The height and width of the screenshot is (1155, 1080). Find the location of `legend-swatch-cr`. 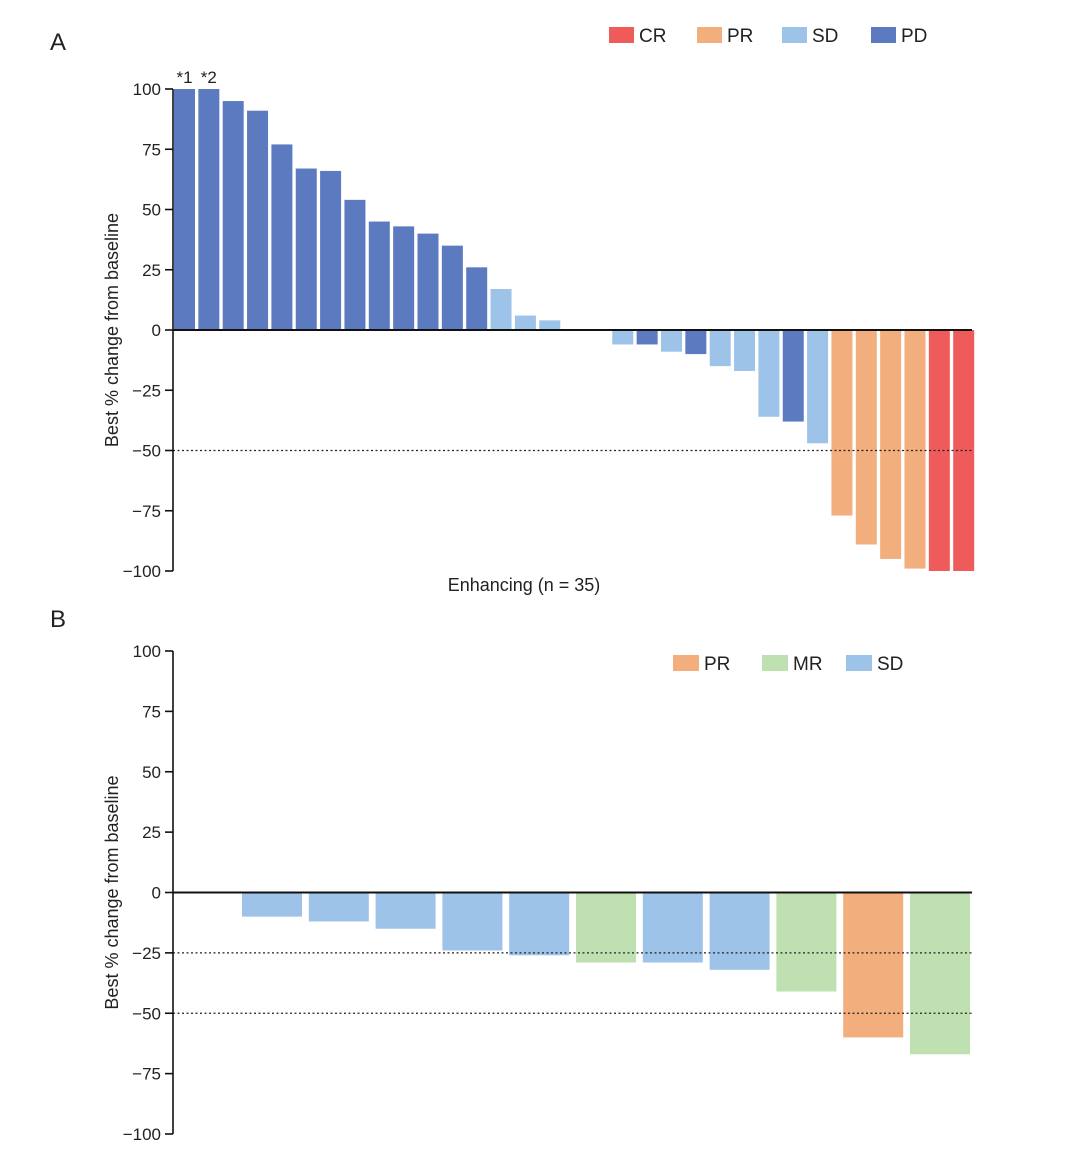

legend-swatch-cr is located at coordinates (621, 35).